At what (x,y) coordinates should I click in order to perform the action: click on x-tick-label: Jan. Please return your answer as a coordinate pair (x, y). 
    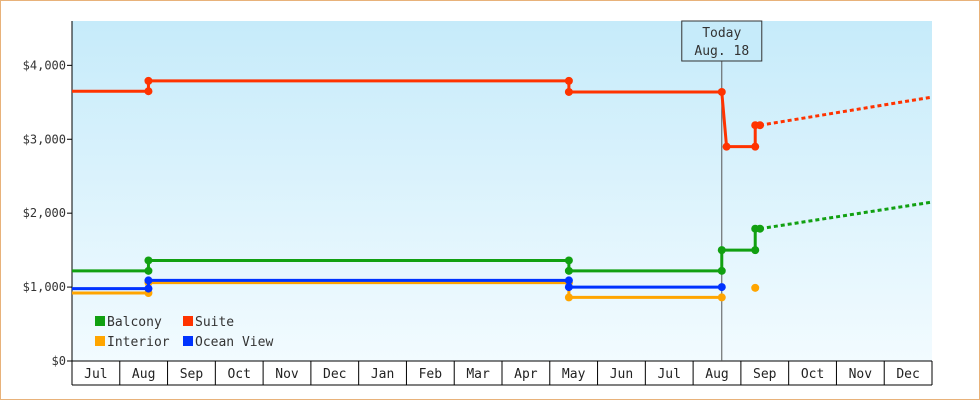
    Looking at the image, I should click on (382, 374).